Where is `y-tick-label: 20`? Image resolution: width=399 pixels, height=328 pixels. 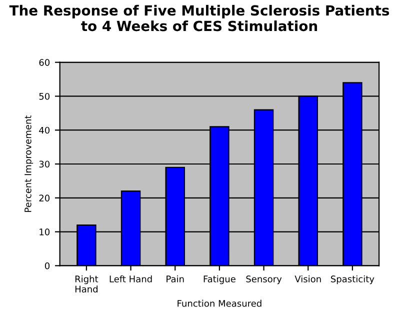
y-tick-label: 20 is located at coordinates (44, 198).